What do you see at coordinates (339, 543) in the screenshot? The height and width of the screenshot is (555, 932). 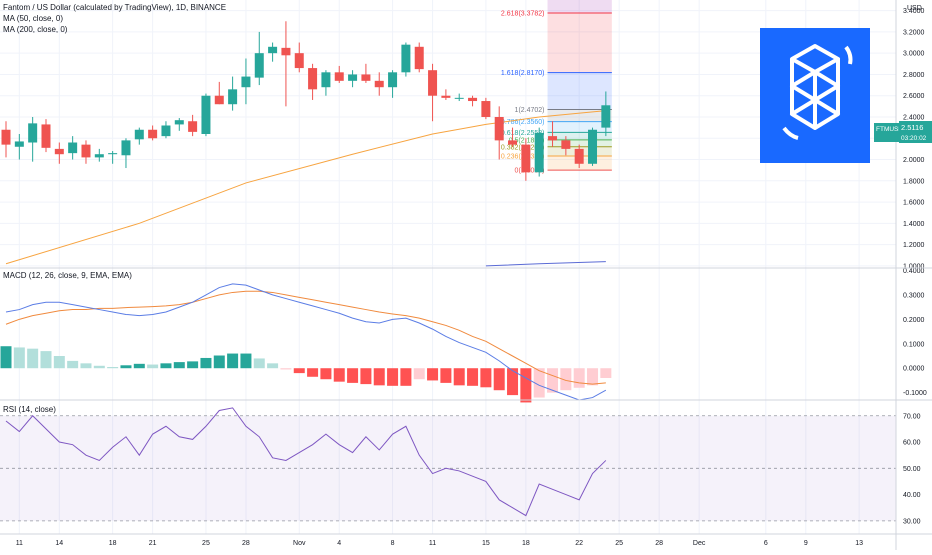 I see `x-tick-label: 4` at bounding box center [339, 543].